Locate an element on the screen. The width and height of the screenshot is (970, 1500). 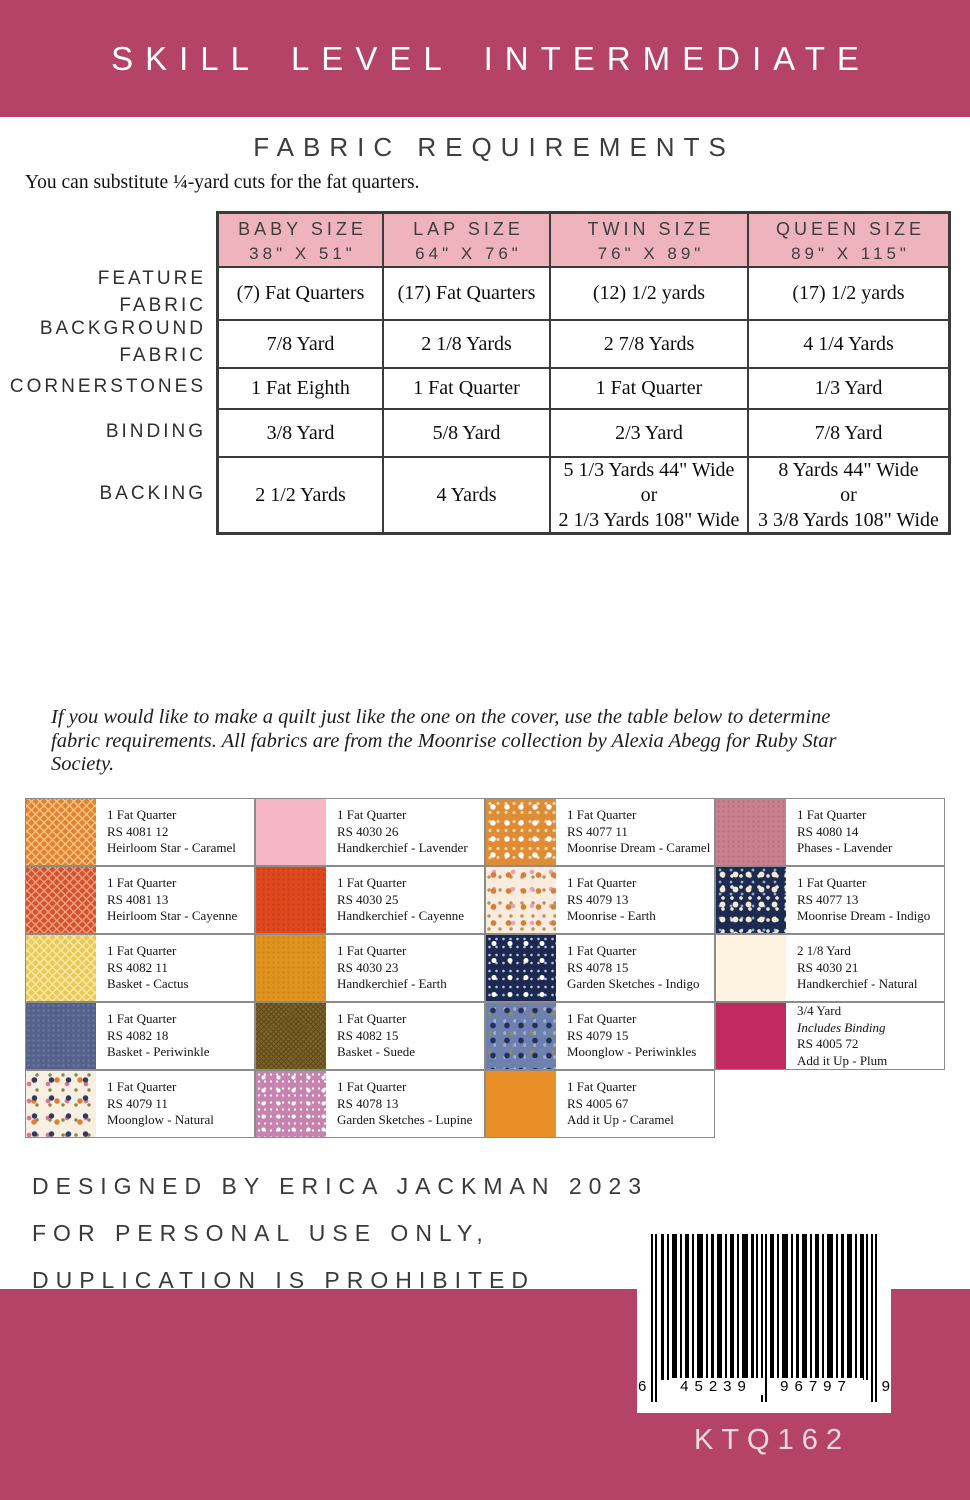
requirement-cell: 5/8 Yard is located at coordinates (466, 433).